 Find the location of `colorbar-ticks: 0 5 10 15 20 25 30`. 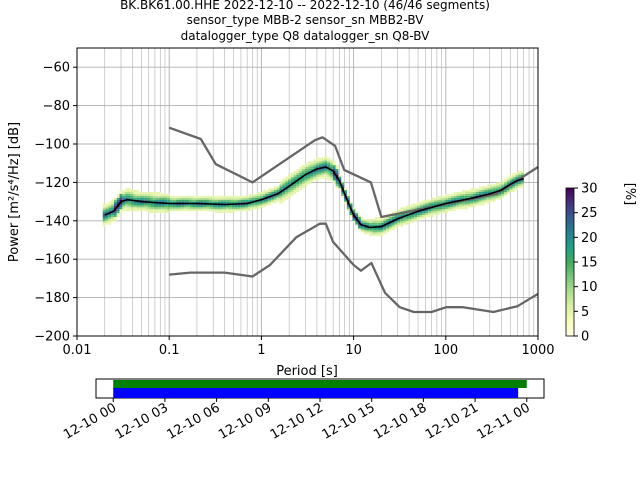

colorbar-ticks: 0 5 10 15 20 25 30 is located at coordinates (586, 263).